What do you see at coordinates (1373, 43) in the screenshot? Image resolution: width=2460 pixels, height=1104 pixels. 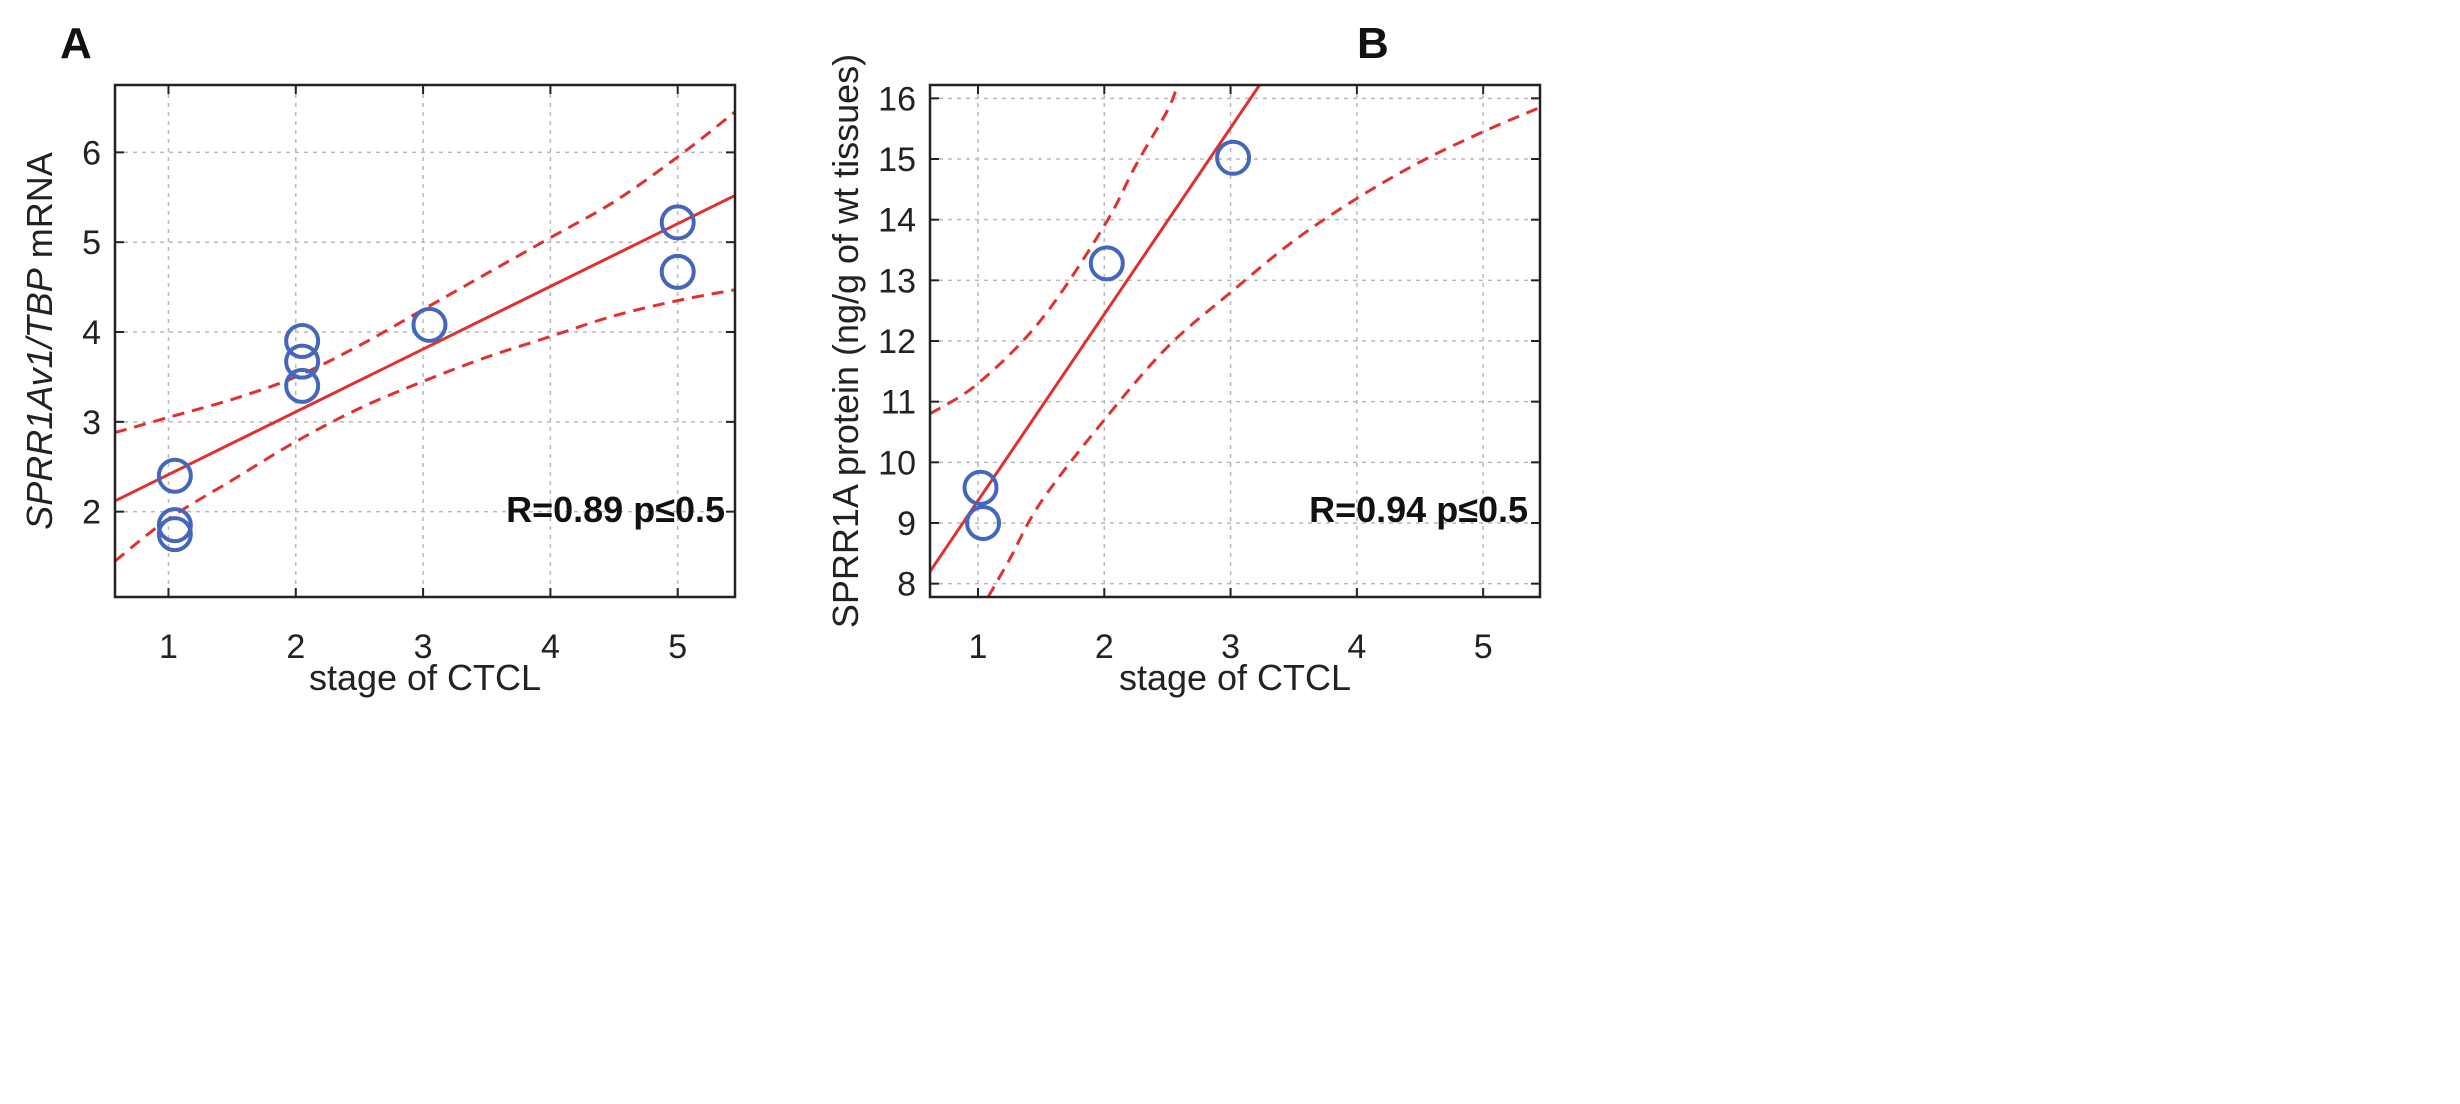 I see `panel-b-label: B` at bounding box center [1373, 43].